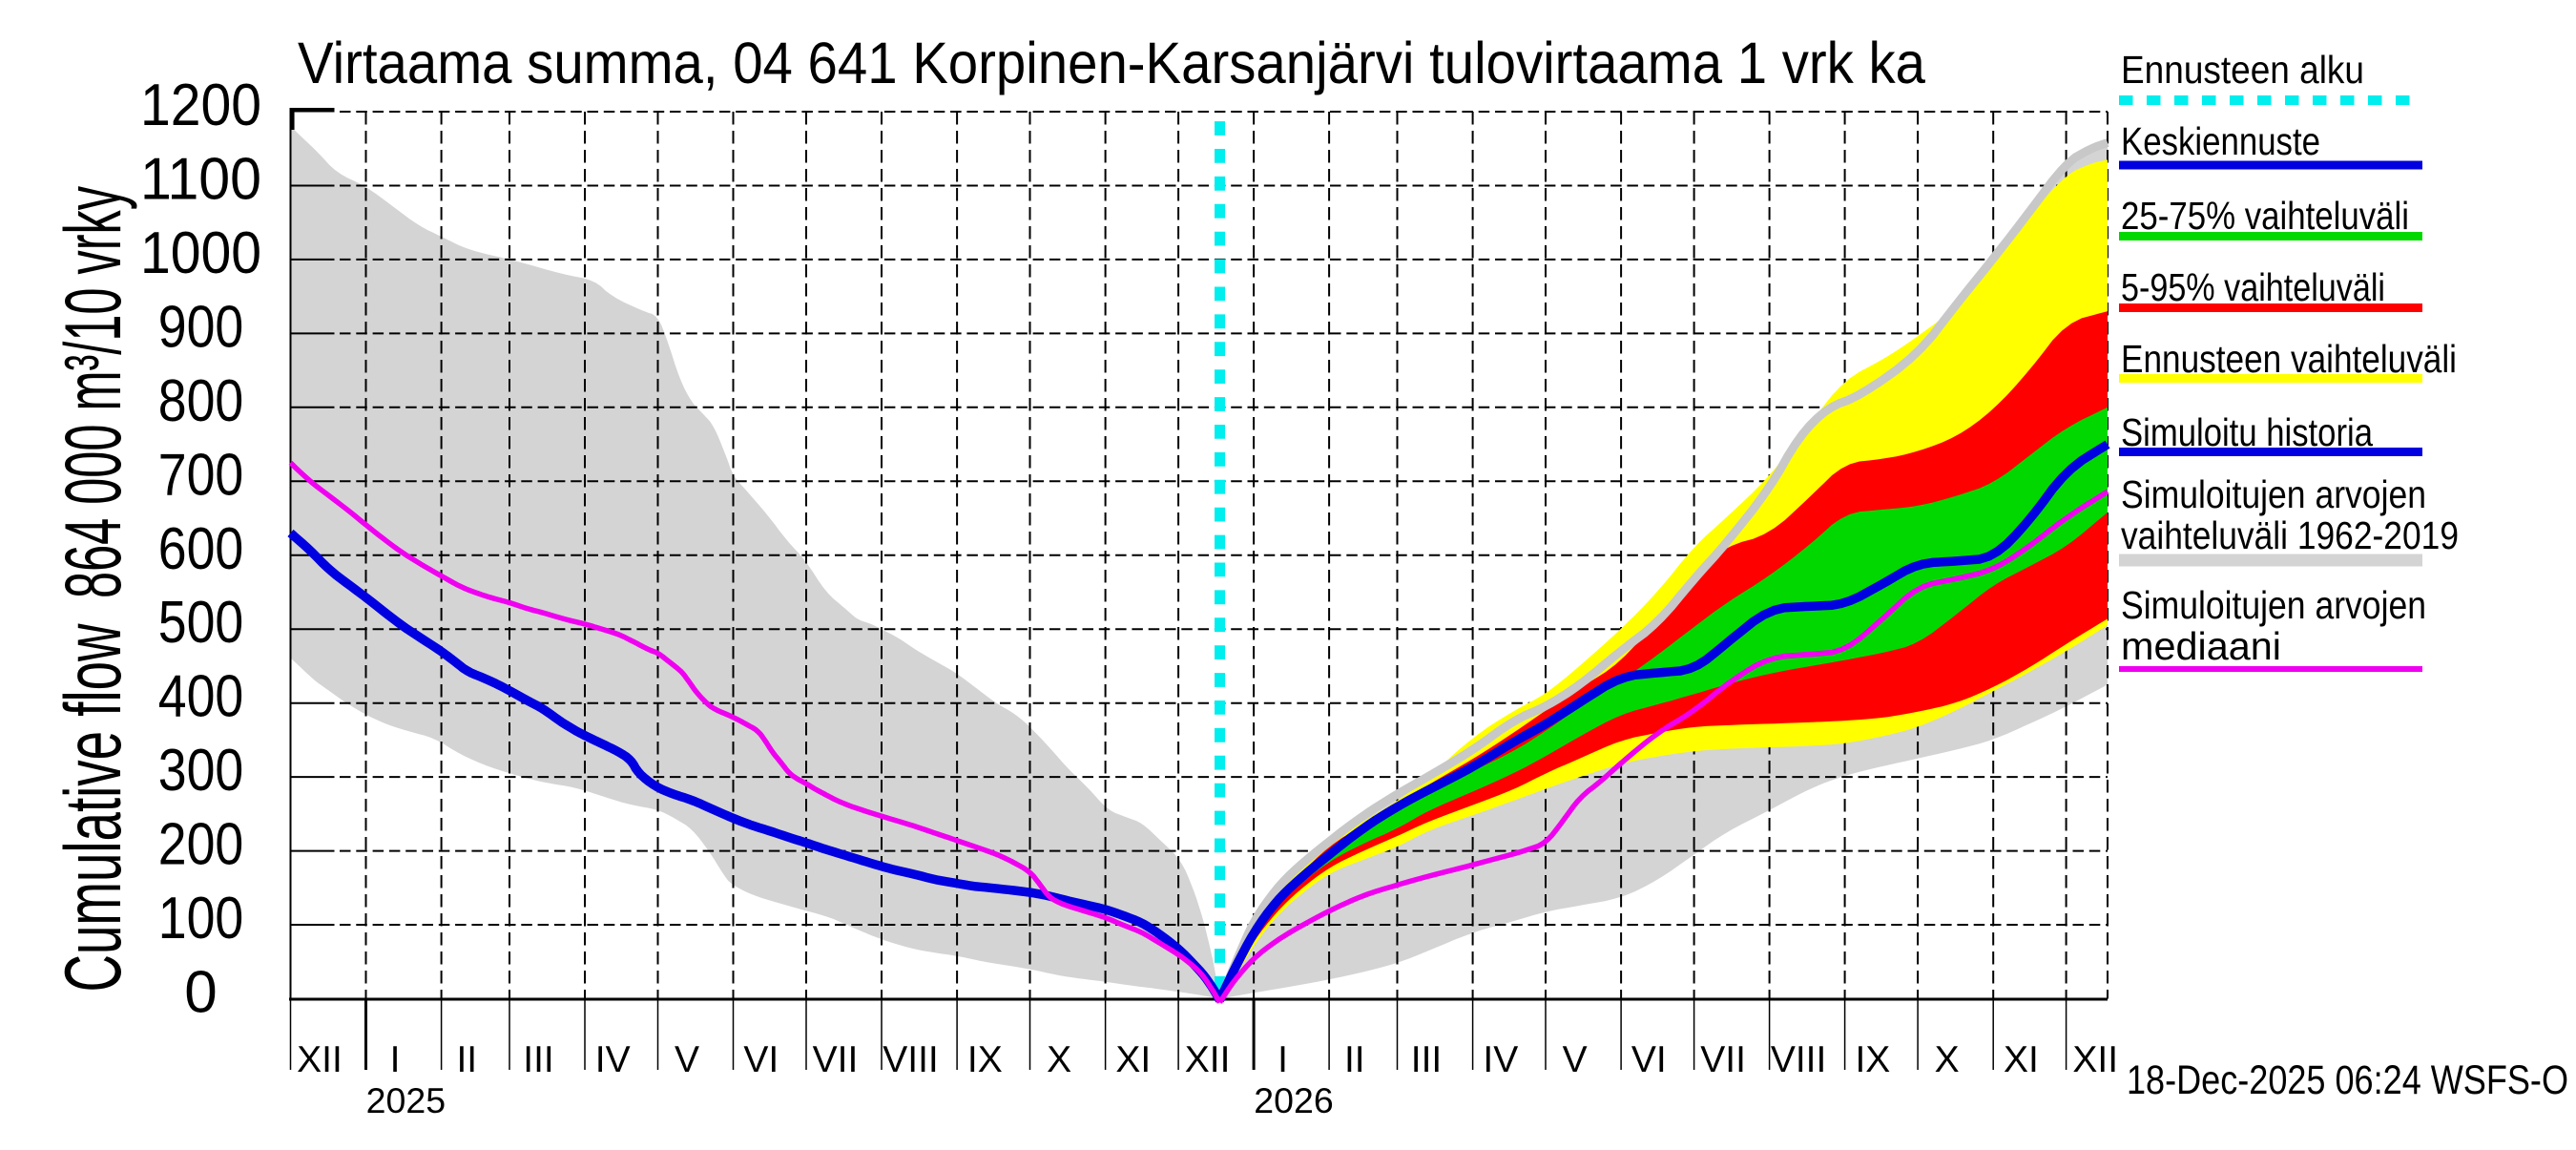 Image resolution: width=2576 pixels, height=1150 pixels. What do you see at coordinates (201, 623) in the screenshot?
I see `svg-text: 500` at bounding box center [201, 623].